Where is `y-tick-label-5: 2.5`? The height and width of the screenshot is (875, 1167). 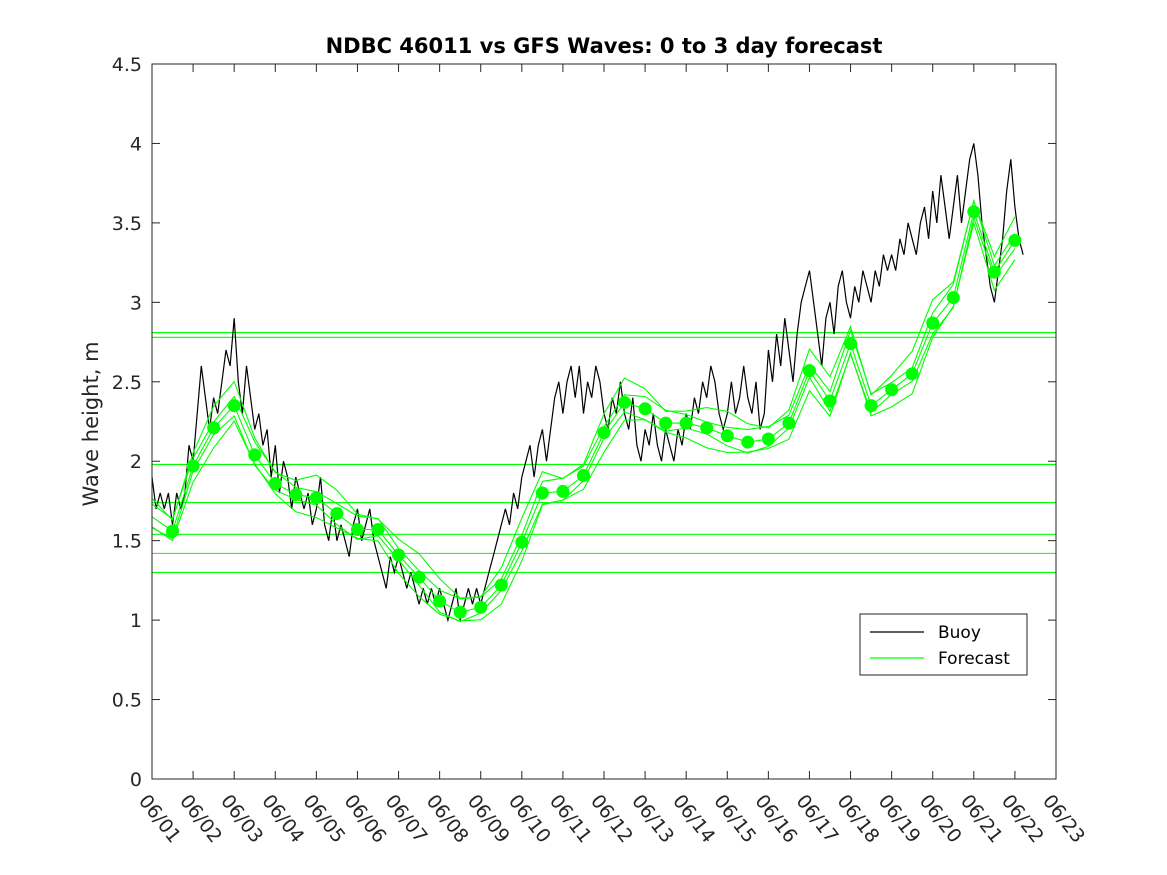 y-tick-label-5: 2.5 is located at coordinates (127, 383).